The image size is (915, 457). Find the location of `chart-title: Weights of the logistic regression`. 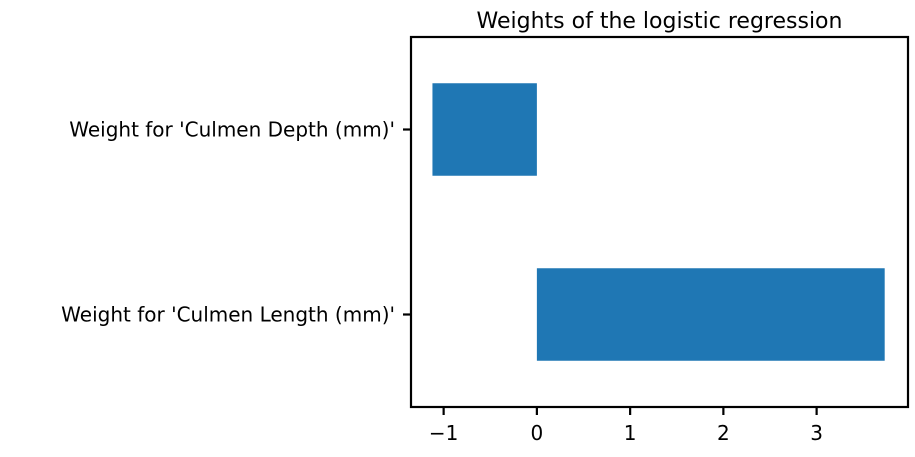

chart-title: Weights of the logistic regression is located at coordinates (660, 21).